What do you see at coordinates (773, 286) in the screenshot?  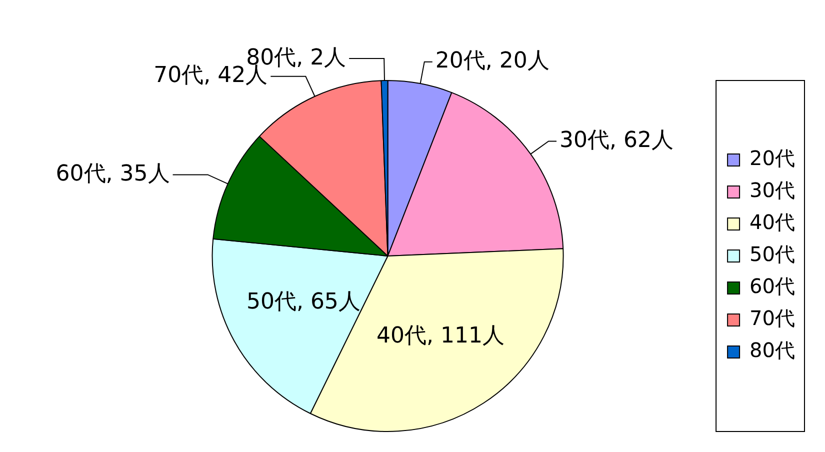 I see `legend-label: 60代` at bounding box center [773, 286].